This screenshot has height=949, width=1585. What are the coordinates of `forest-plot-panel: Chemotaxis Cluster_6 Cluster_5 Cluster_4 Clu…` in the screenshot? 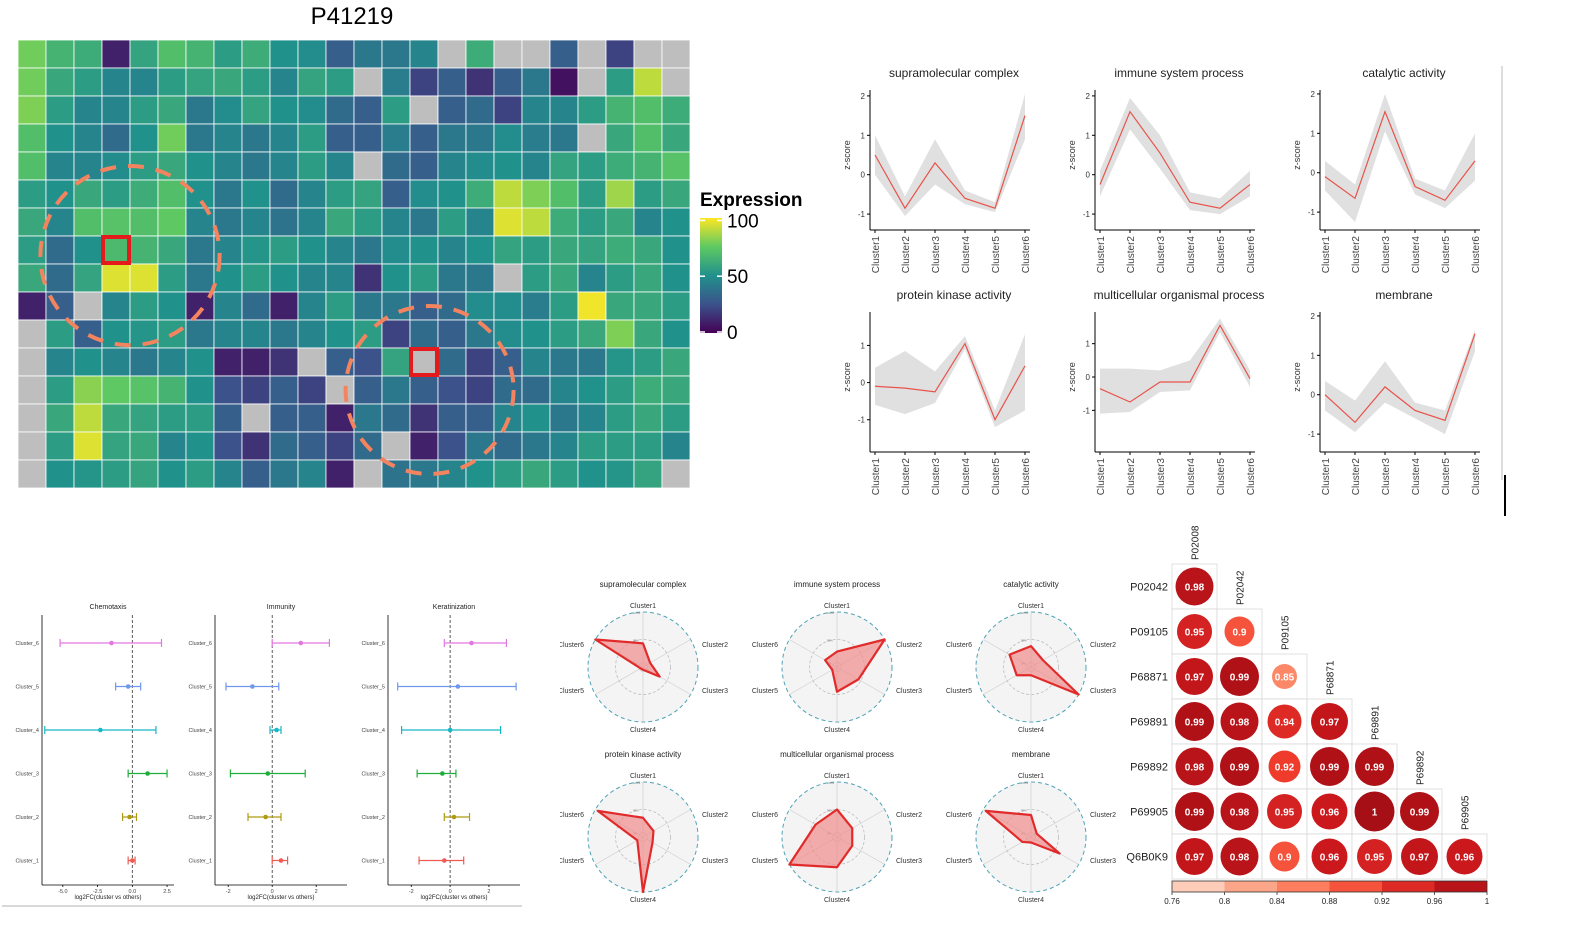 It's located at (262, 750).